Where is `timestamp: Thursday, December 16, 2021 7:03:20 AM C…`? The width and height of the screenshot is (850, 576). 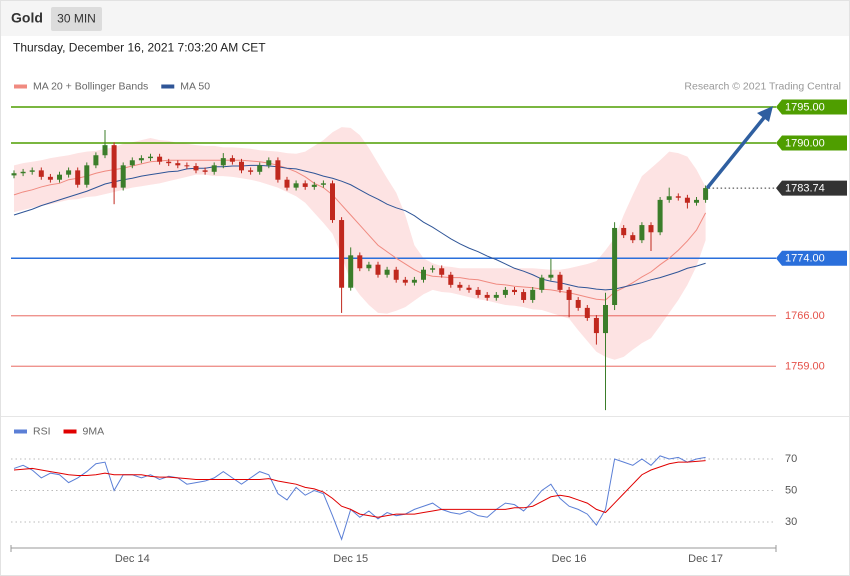 timestamp: Thursday, December 16, 2021 7:03:20 AM C… is located at coordinates (139, 48).